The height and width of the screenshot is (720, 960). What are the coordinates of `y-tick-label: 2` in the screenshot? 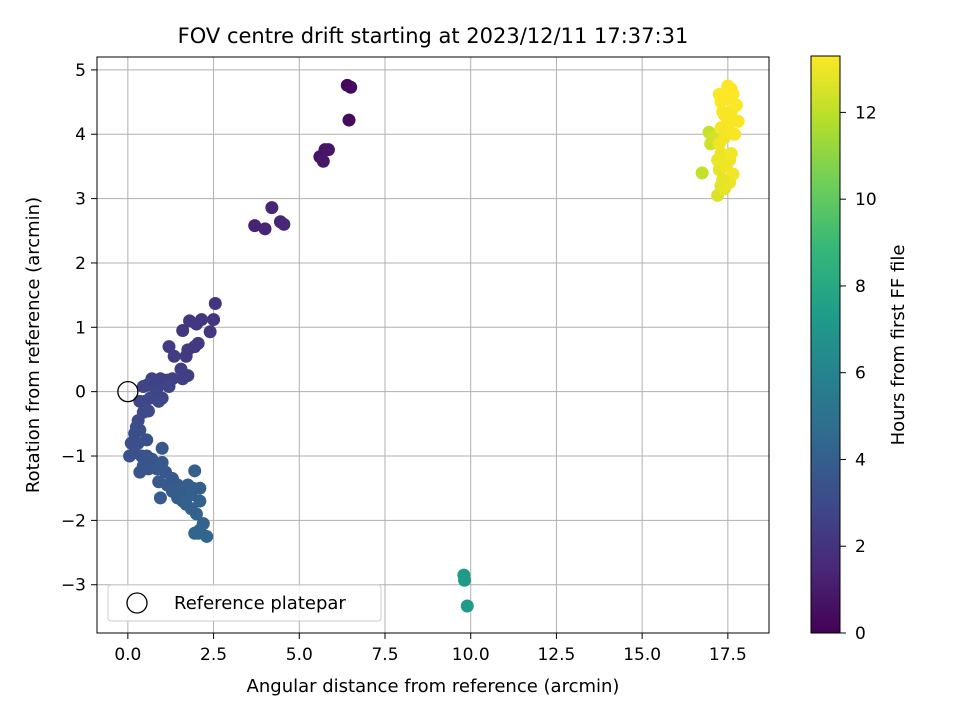 It's located at (80, 264).